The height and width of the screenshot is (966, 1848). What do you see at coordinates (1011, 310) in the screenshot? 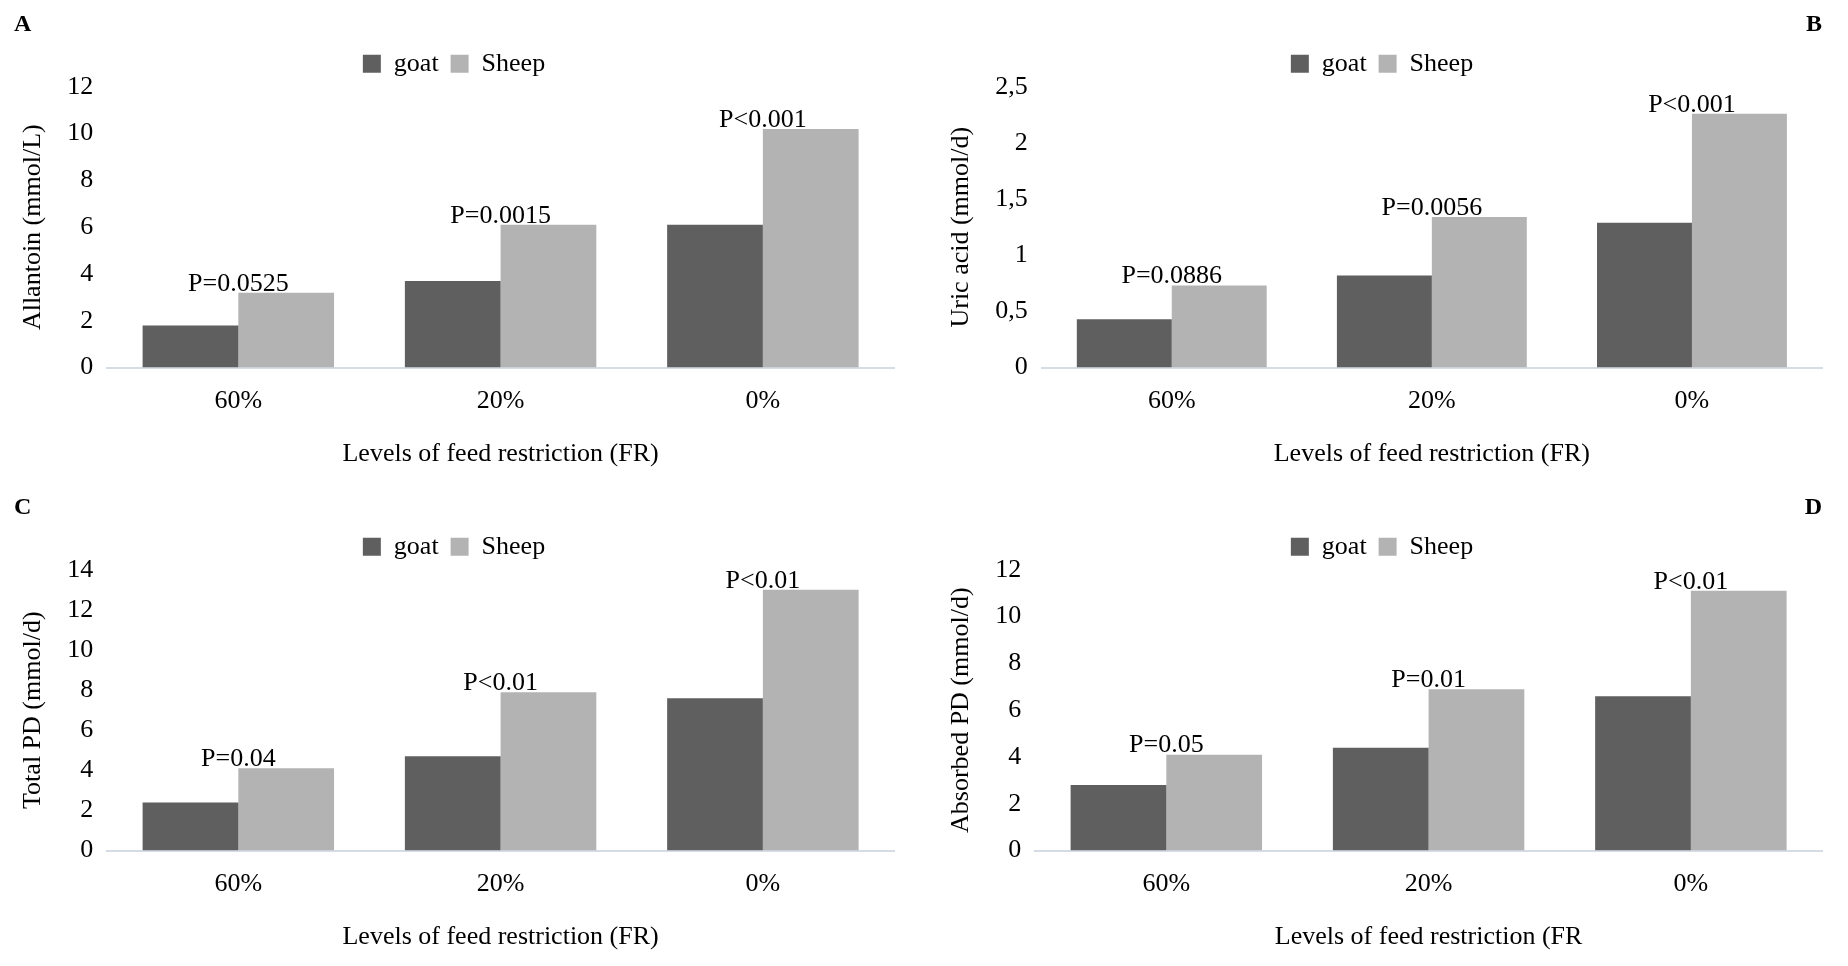
I see `y-tick-label: 0,5` at bounding box center [1011, 310].